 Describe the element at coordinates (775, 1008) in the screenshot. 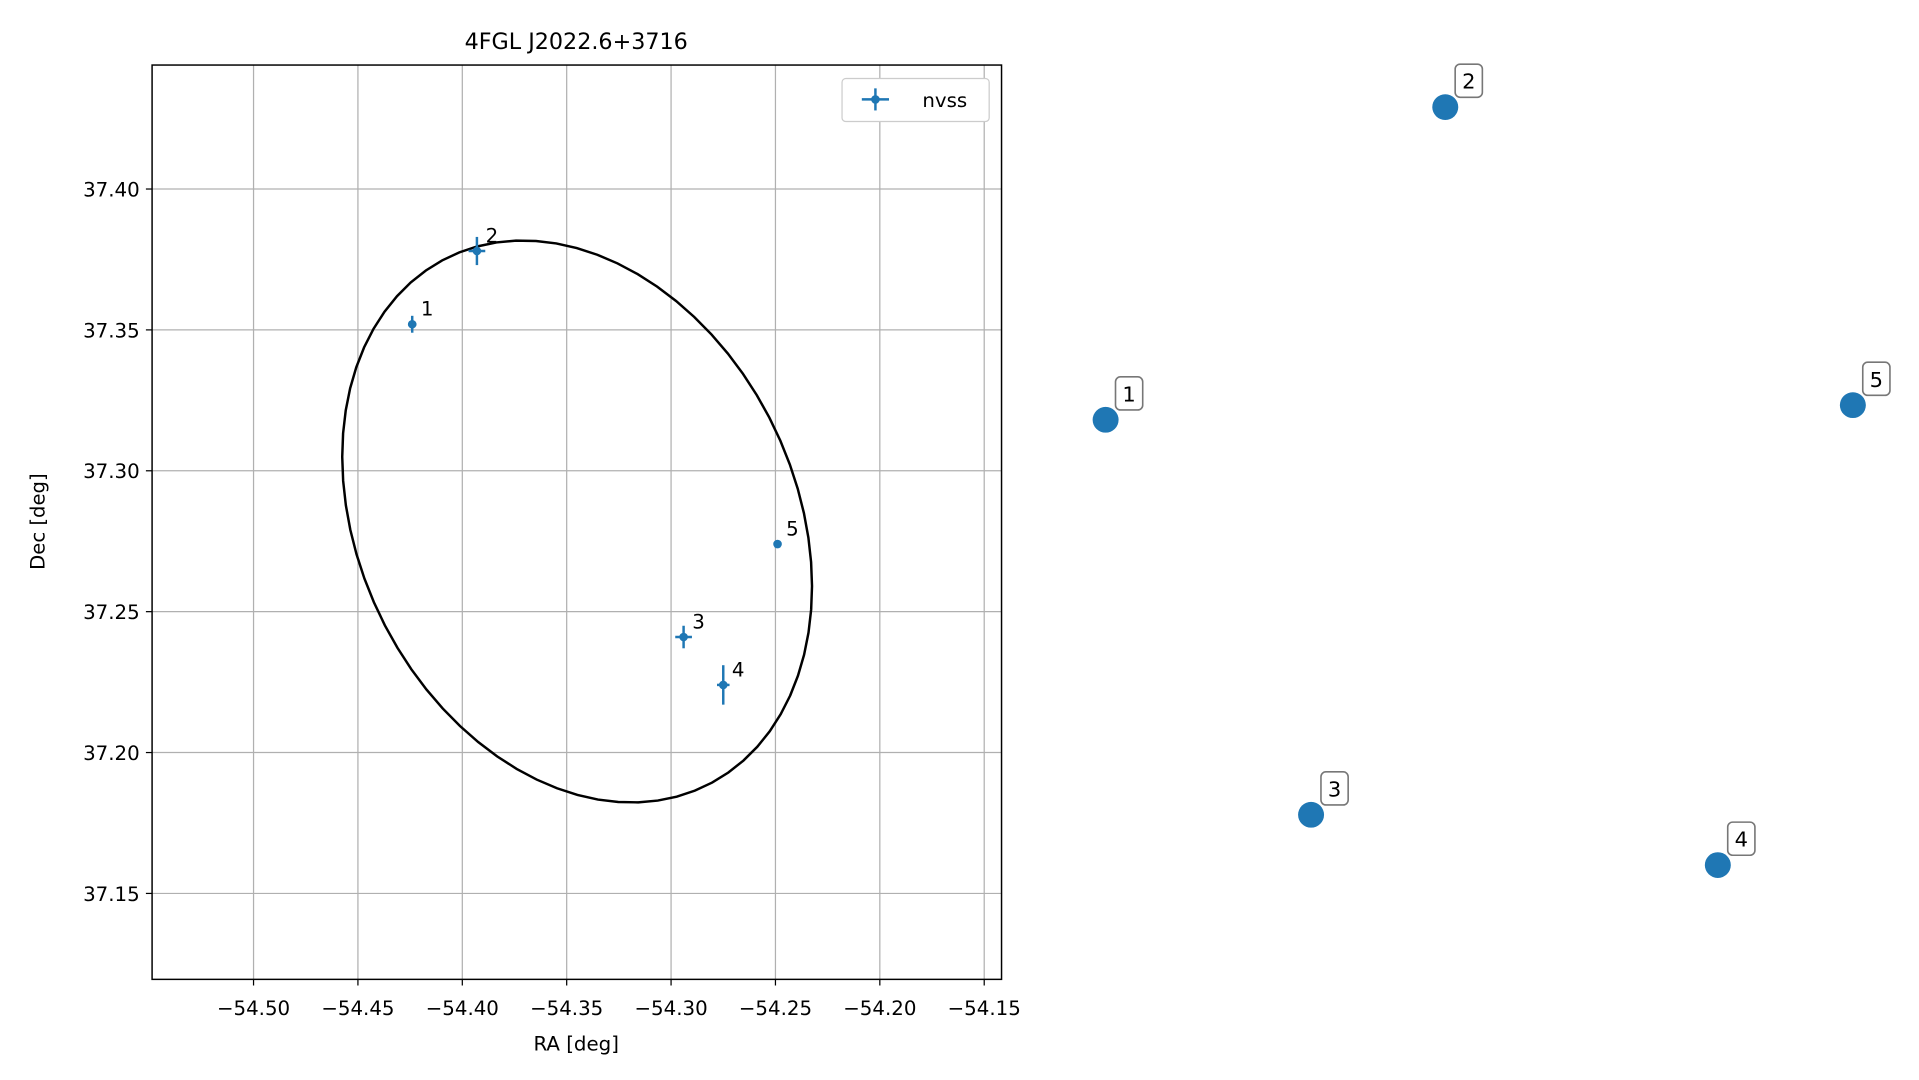

I see `x-tick-label: −54.25` at that location.